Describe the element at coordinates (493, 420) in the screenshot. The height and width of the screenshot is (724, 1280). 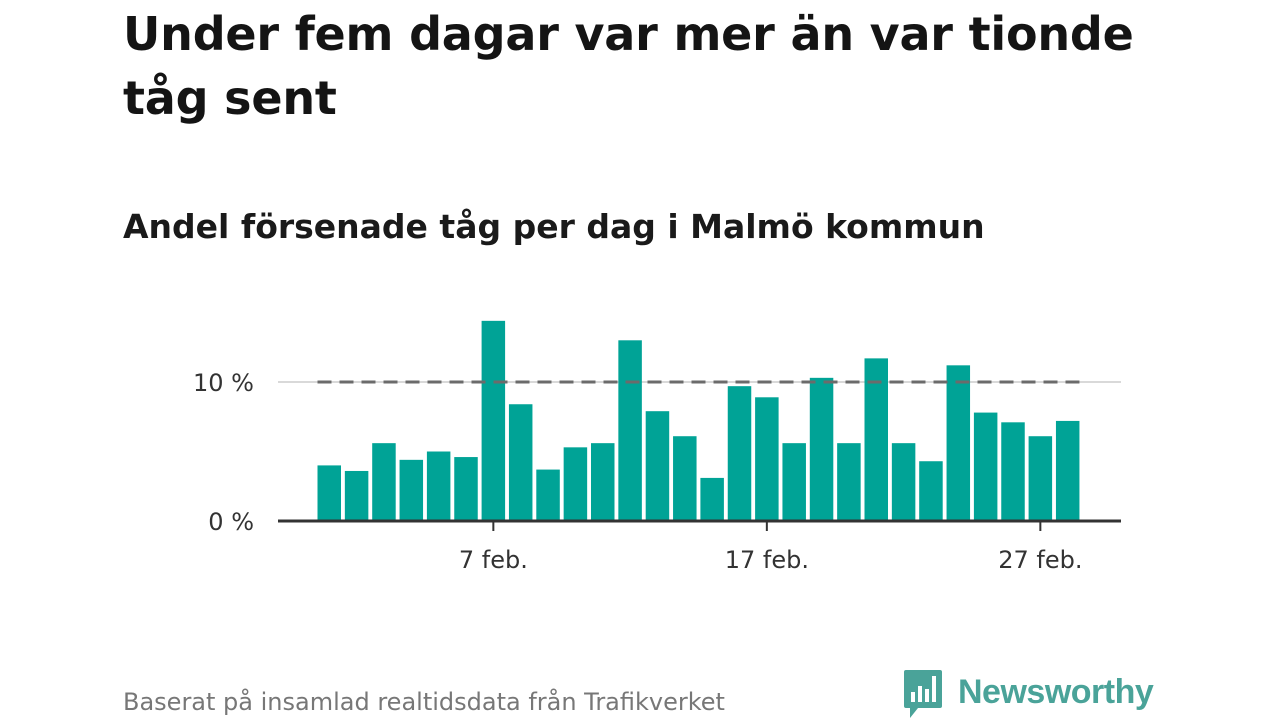
I see `bar-7feb` at that location.